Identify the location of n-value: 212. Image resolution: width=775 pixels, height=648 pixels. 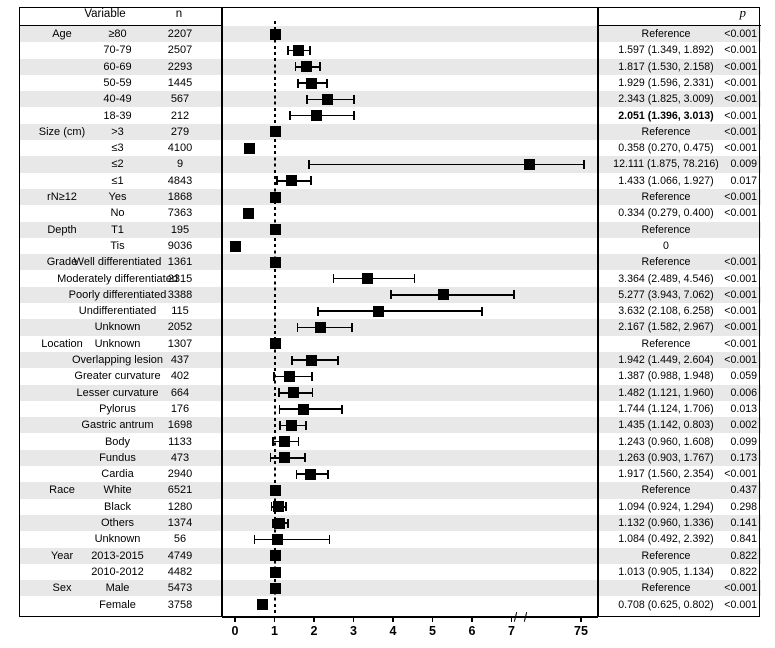
(180, 115).